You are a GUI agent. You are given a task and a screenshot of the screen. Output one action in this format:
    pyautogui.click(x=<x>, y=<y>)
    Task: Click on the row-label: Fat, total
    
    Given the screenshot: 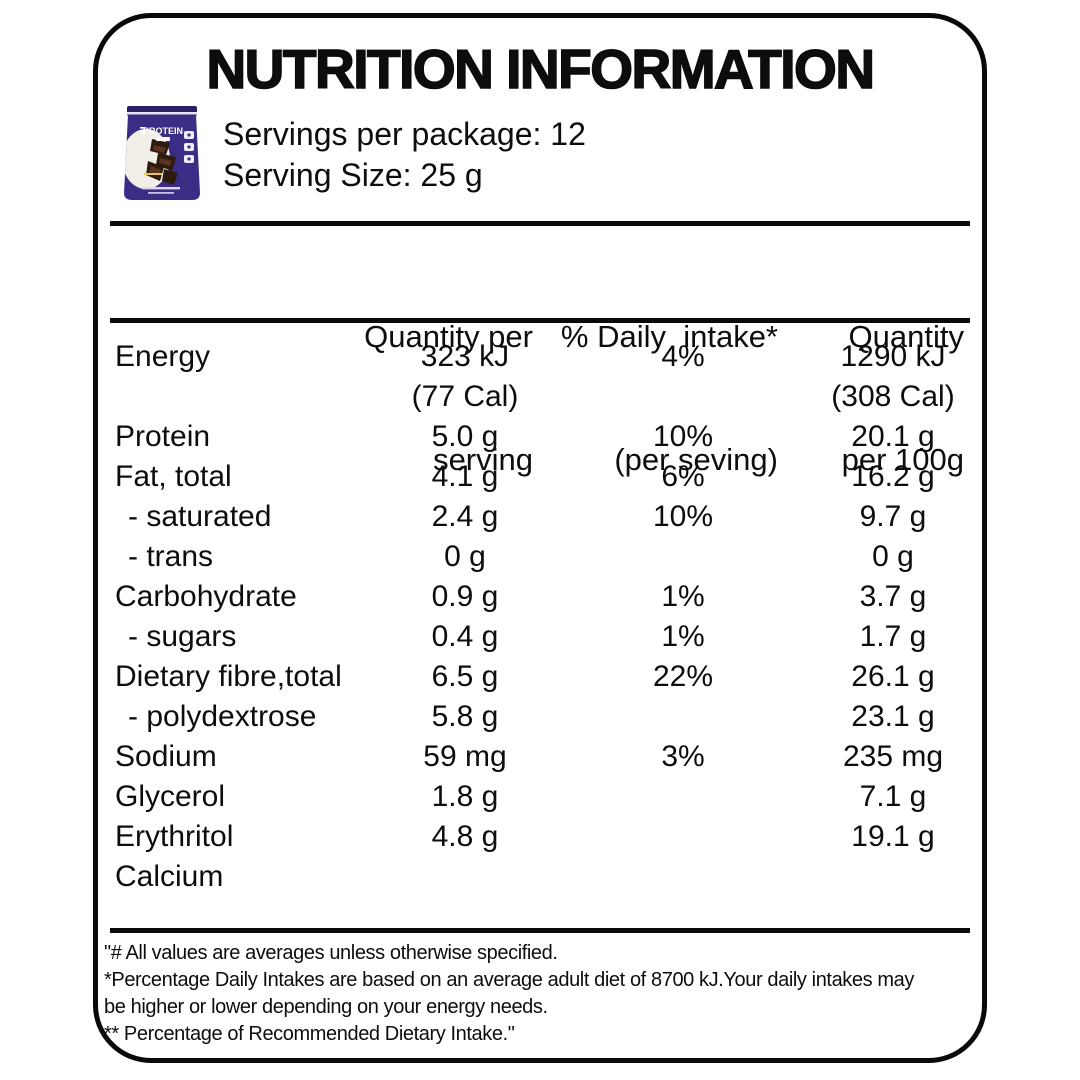 What is the action you would take?
    pyautogui.click(x=173, y=476)
    